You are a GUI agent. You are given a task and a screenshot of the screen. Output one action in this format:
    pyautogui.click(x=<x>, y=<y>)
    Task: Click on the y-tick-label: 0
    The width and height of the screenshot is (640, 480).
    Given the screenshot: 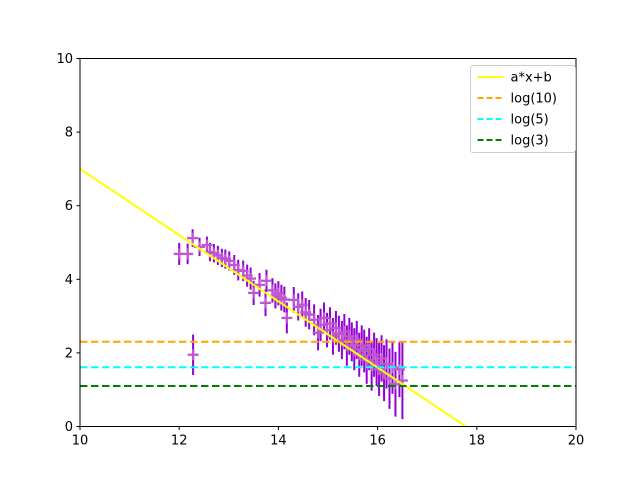 What is the action you would take?
    pyautogui.click(x=69, y=427)
    